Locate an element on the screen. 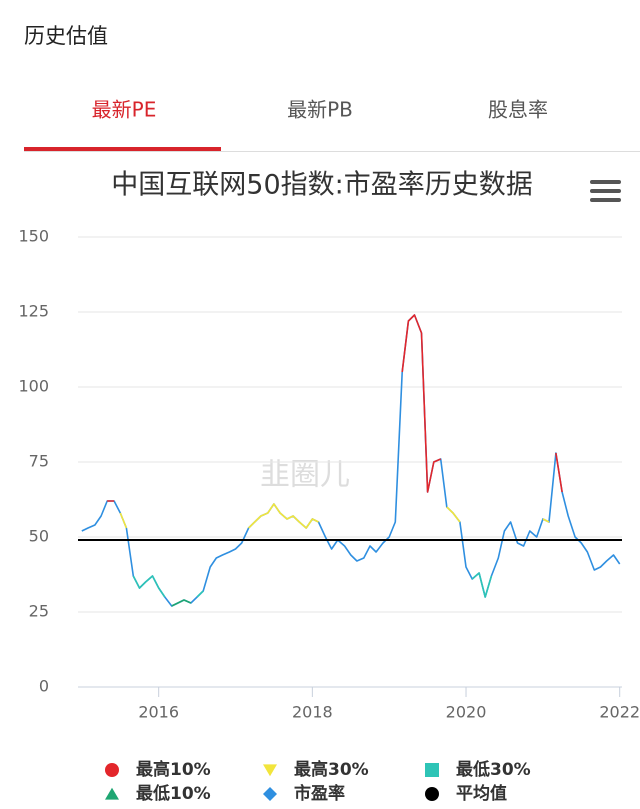  tab: 股息率 is located at coordinates (518, 110).